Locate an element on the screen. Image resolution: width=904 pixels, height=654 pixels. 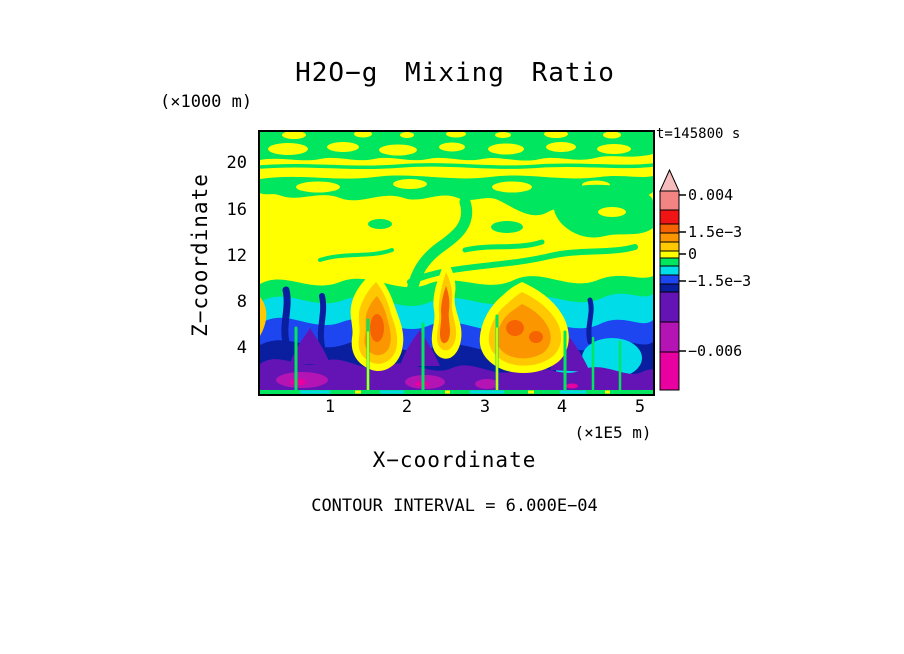
field-plume-right is located at coordinates (524, 328).